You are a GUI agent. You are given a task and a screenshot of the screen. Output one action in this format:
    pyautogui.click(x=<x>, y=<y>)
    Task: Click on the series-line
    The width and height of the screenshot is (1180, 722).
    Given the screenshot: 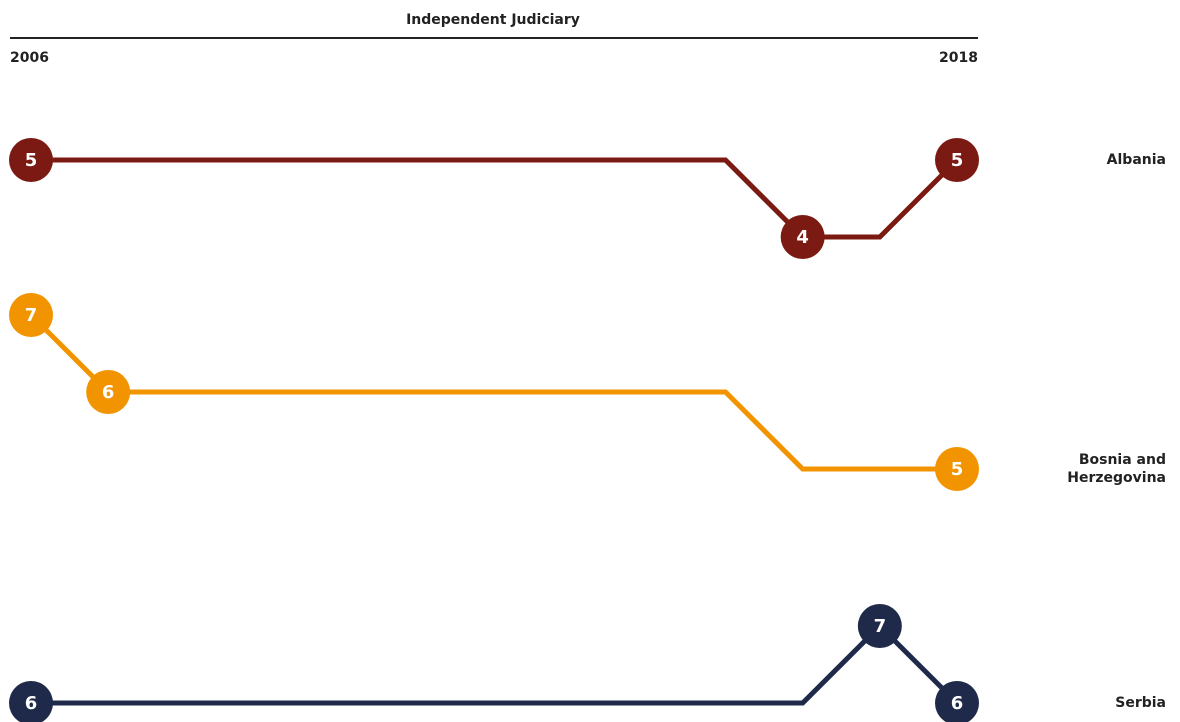 What is the action you would take?
    pyautogui.click(x=495, y=664)
    